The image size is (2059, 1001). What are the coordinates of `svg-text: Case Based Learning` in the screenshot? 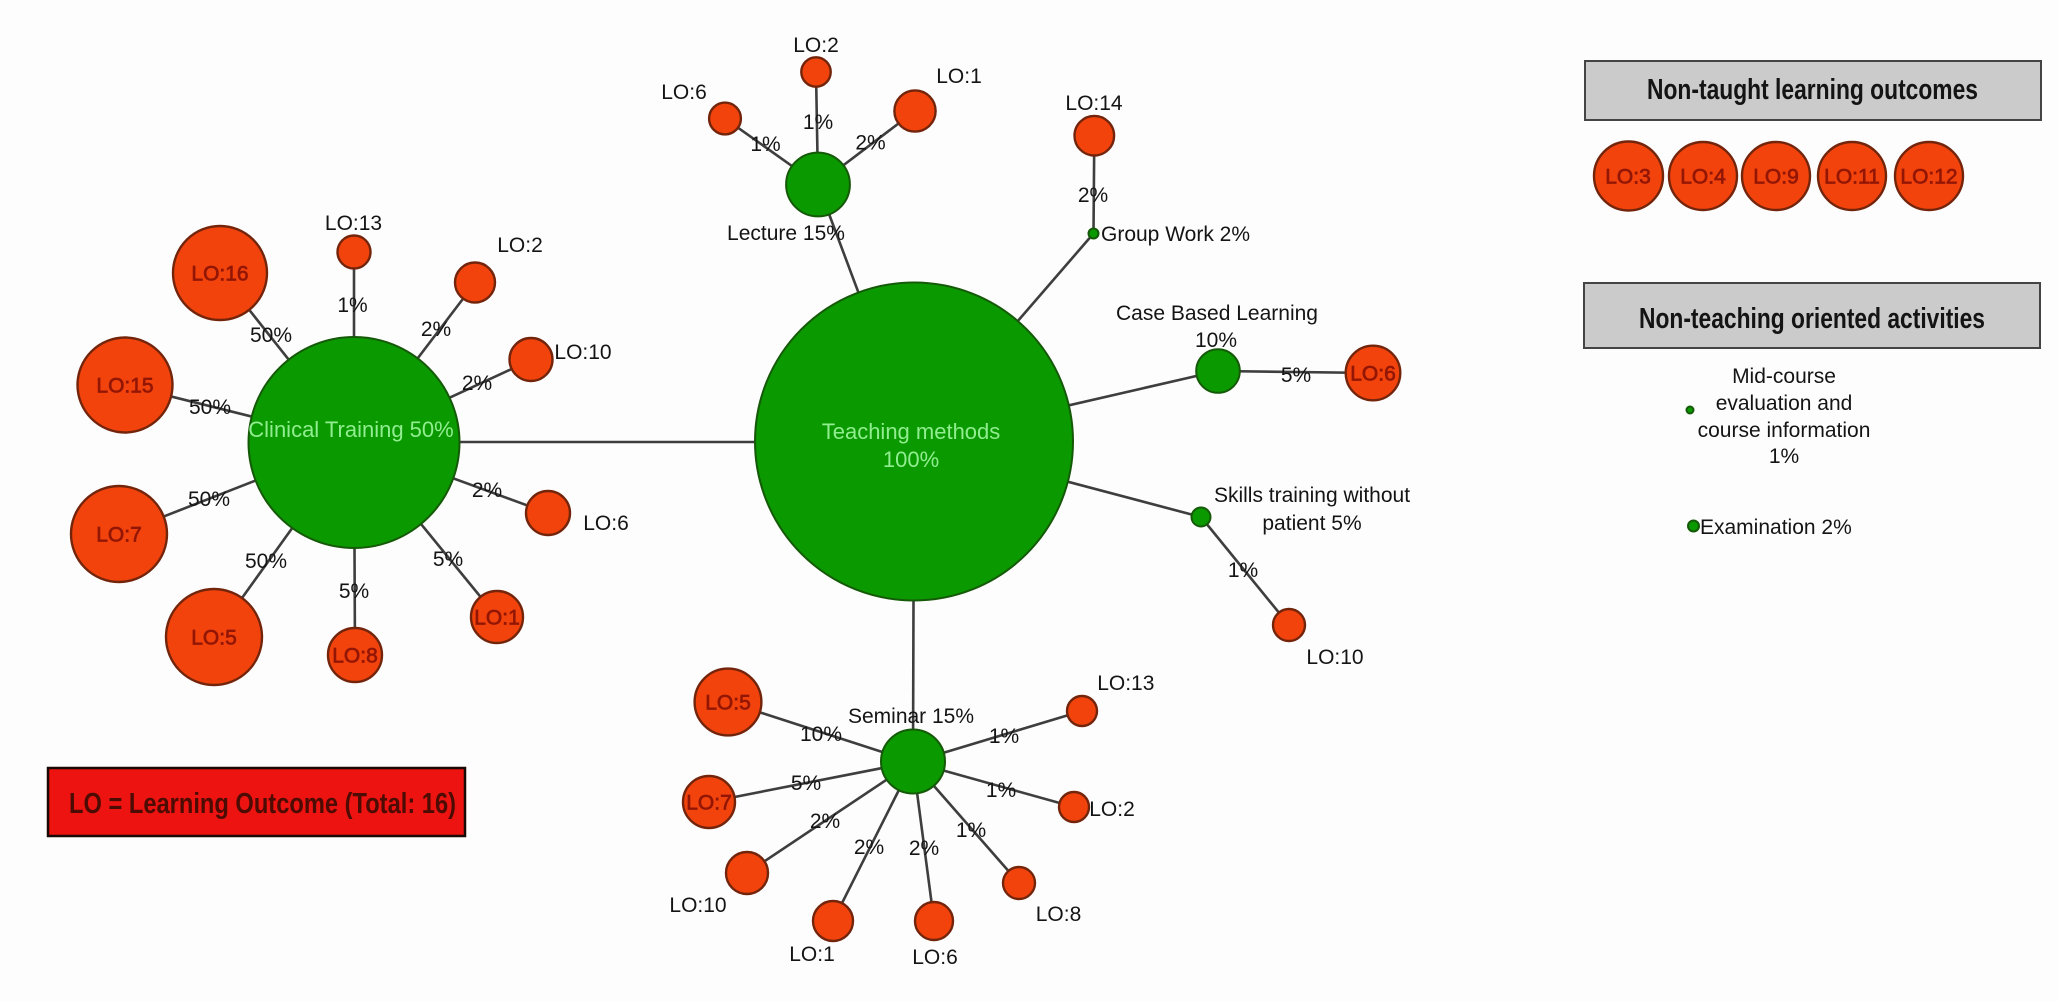 It's located at (1217, 313).